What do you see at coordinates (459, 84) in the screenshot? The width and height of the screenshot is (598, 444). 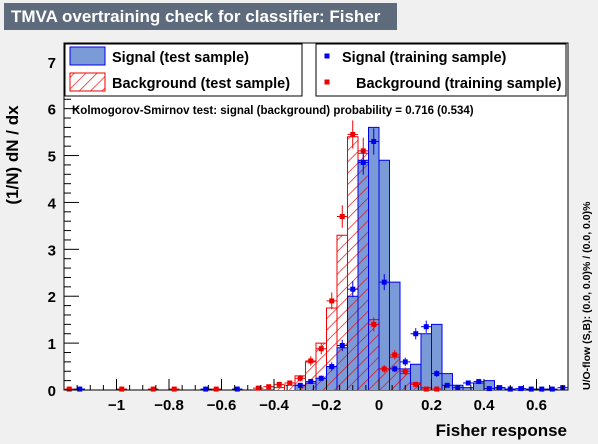 I see `legend-background-train: Background (training sample)` at bounding box center [459, 84].